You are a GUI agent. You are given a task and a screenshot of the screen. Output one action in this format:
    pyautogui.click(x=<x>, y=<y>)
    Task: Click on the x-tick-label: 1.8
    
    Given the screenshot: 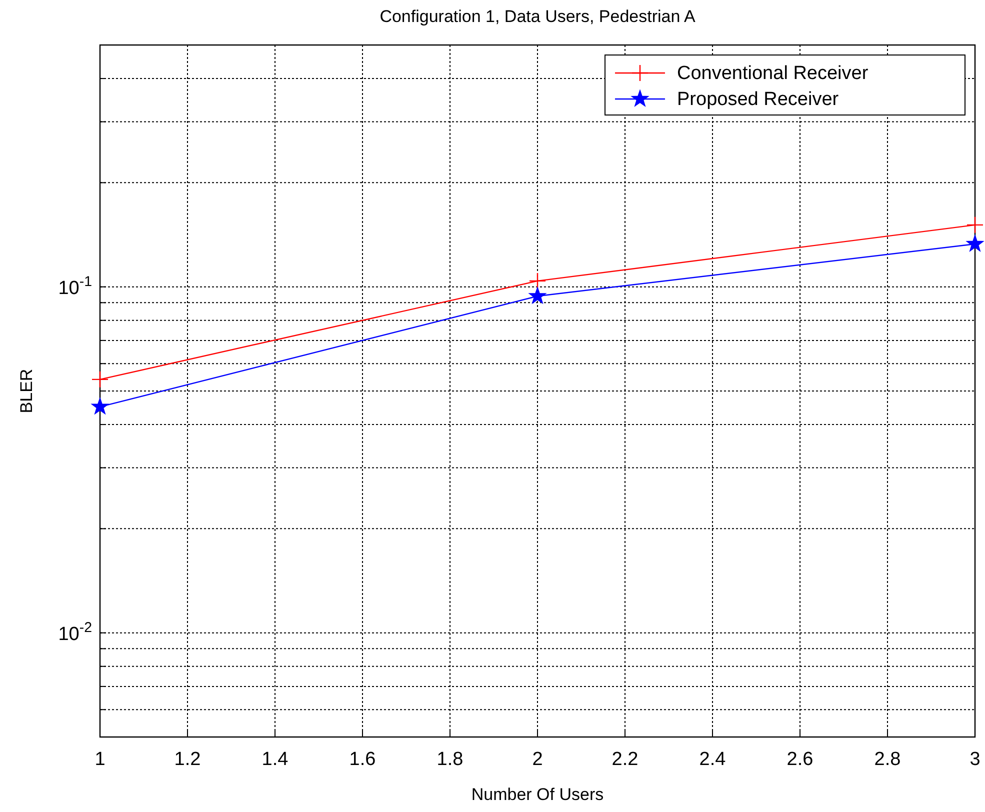 What is the action you would take?
    pyautogui.click(x=450, y=759)
    